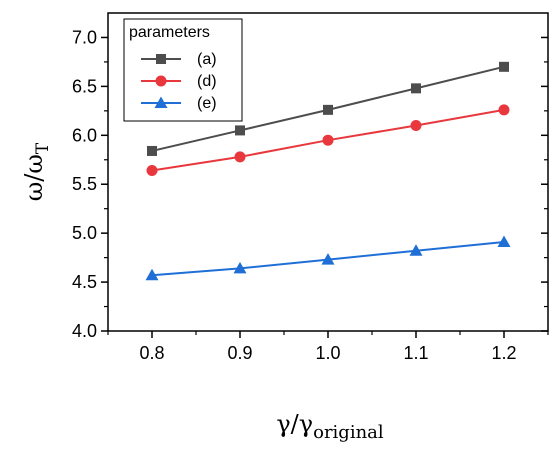  Describe the element at coordinates (84, 331) in the screenshot. I see `y-tick-label: 4.0` at that location.